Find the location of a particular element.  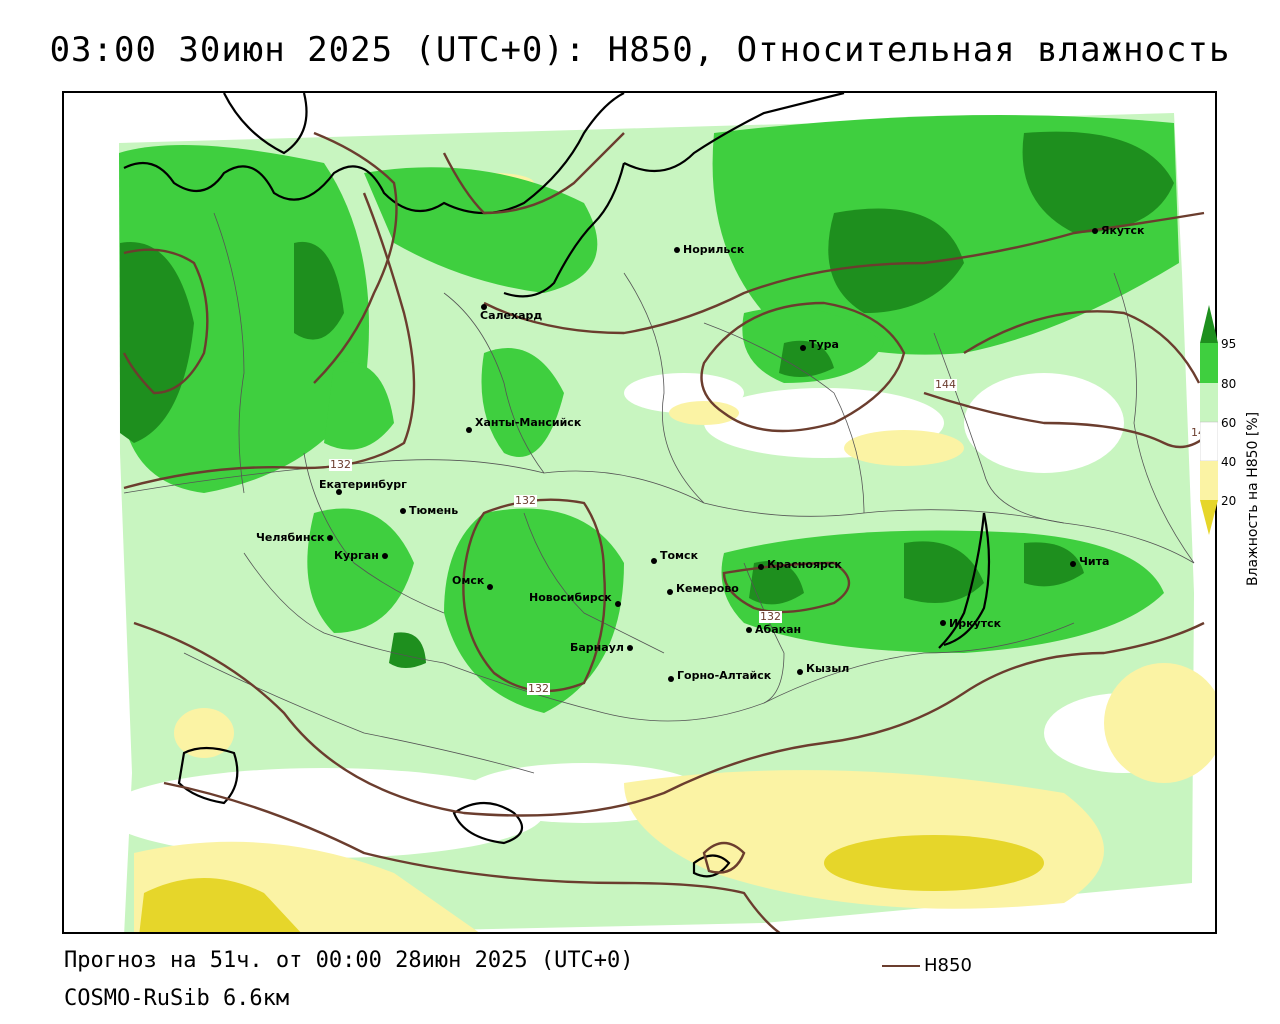

city-marker: Омск is located at coordinates (474, 582).